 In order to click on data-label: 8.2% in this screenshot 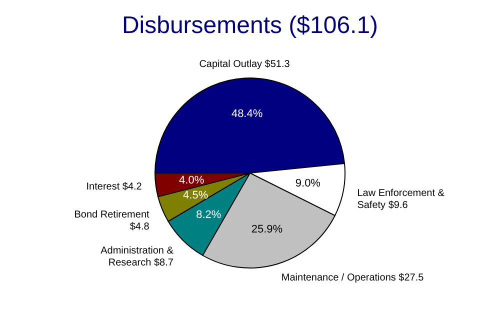, I will do `click(209, 214)`.